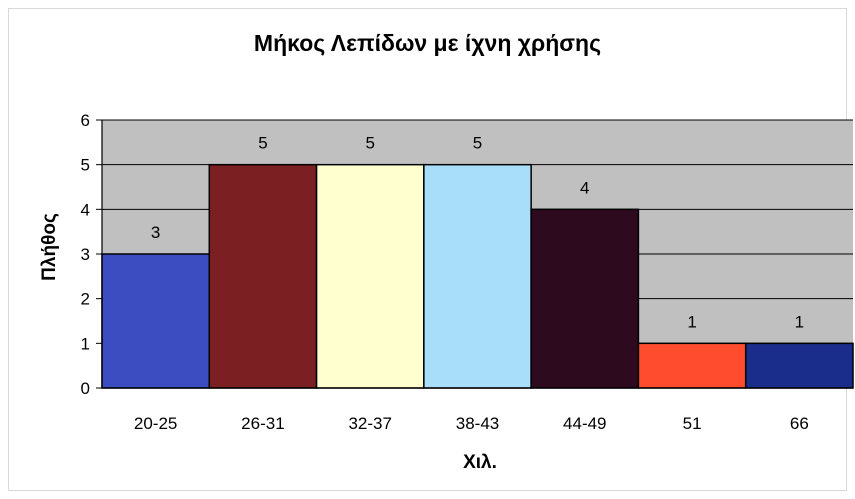  What do you see at coordinates (584, 187) in the screenshot?
I see `data-label: 4` at bounding box center [584, 187].